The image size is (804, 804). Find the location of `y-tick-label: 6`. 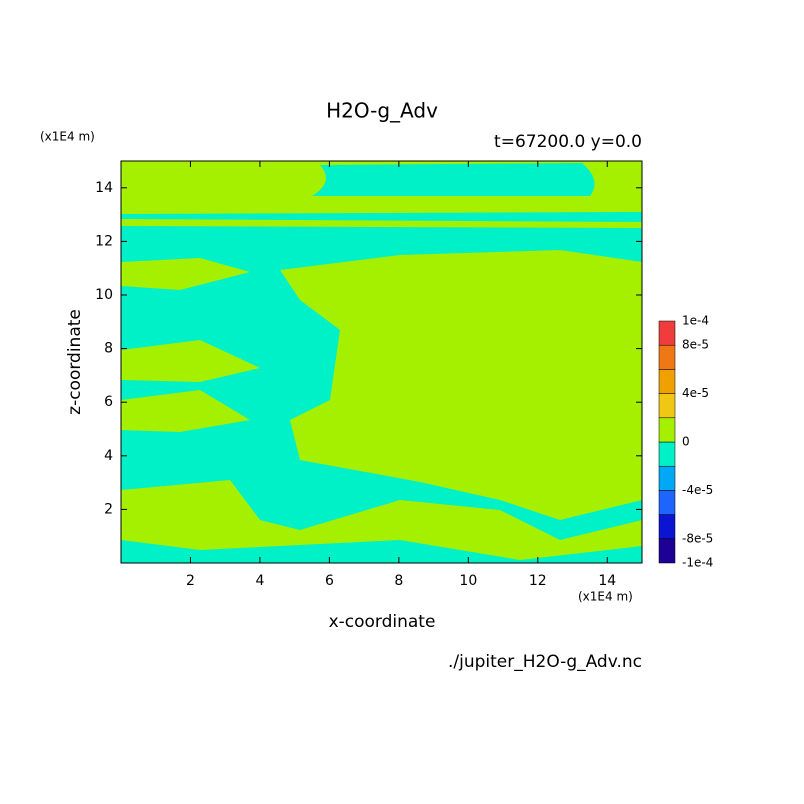

y-tick-label: 6 is located at coordinates (108, 402).